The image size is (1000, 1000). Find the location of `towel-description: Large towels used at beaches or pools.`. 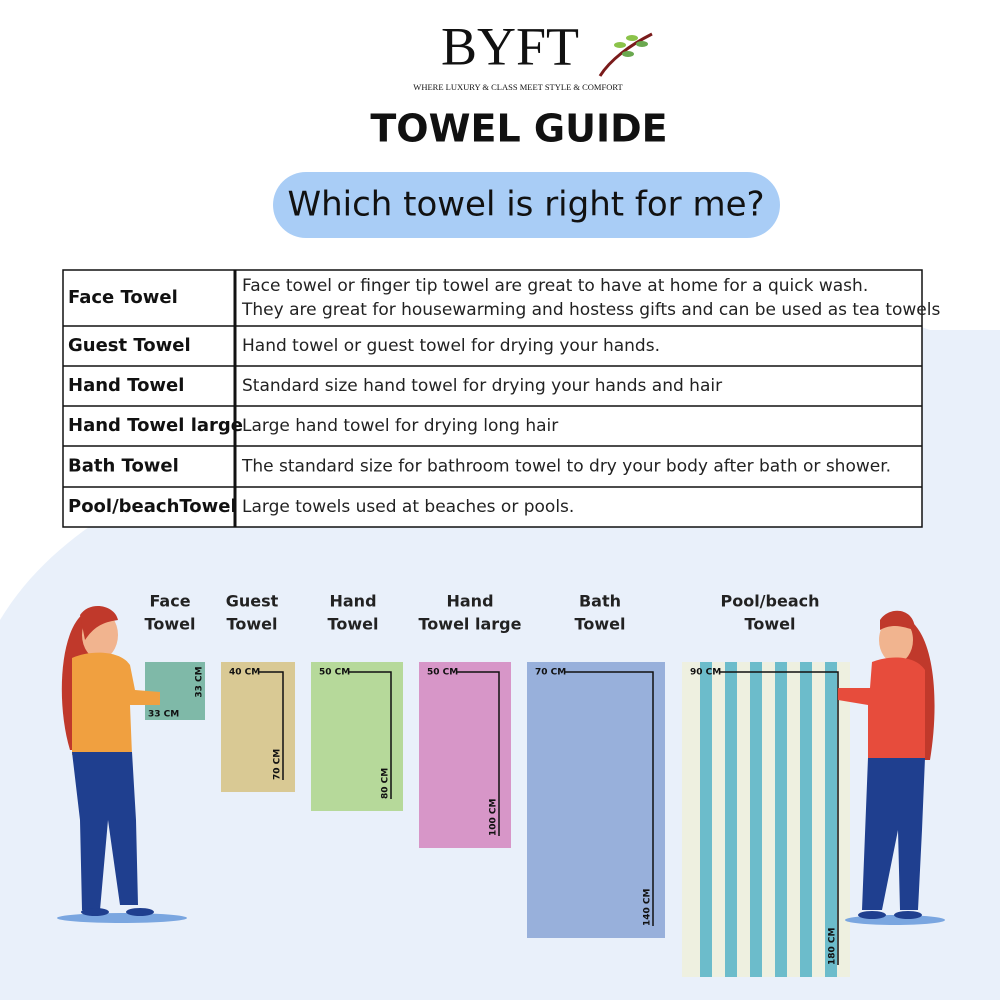

towel-description: Large towels used at beaches or pools. is located at coordinates (408, 507).